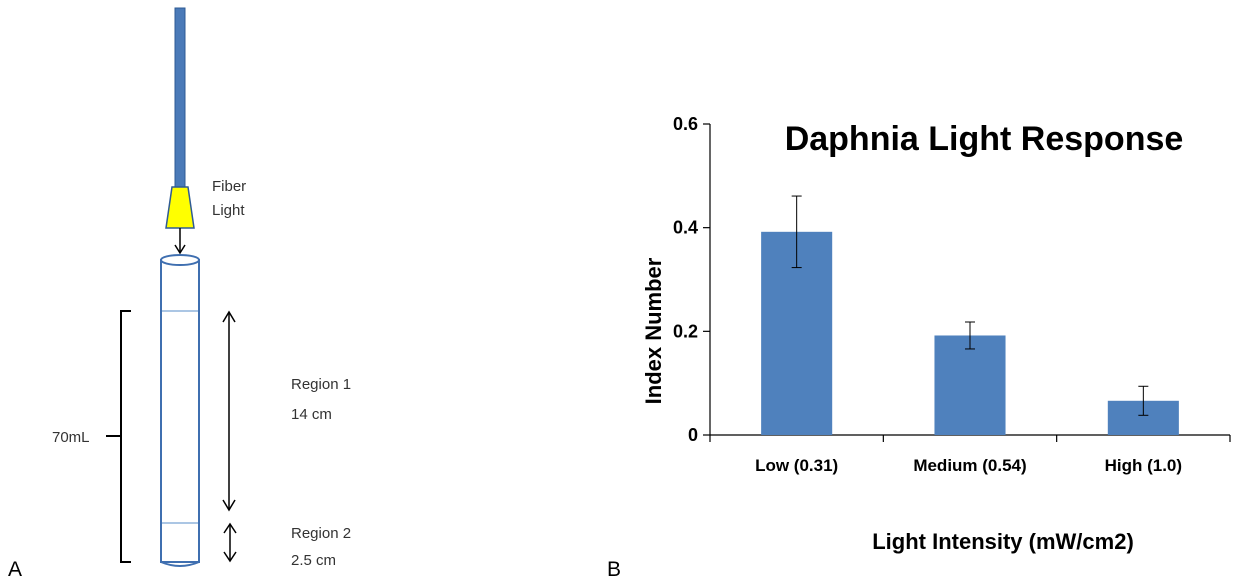 Image resolution: width=1233 pixels, height=581 pixels. What do you see at coordinates (796, 465) in the screenshot?
I see `category-label: Low (0.31)` at bounding box center [796, 465].